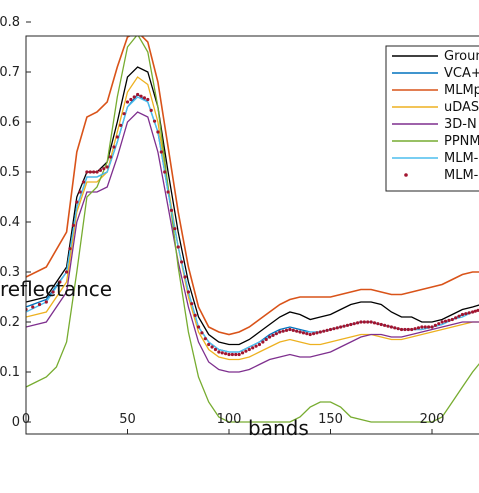  What do you see at coordinates (432, 118) in the screenshot?
I see `legend-box` at bounding box center [432, 118].